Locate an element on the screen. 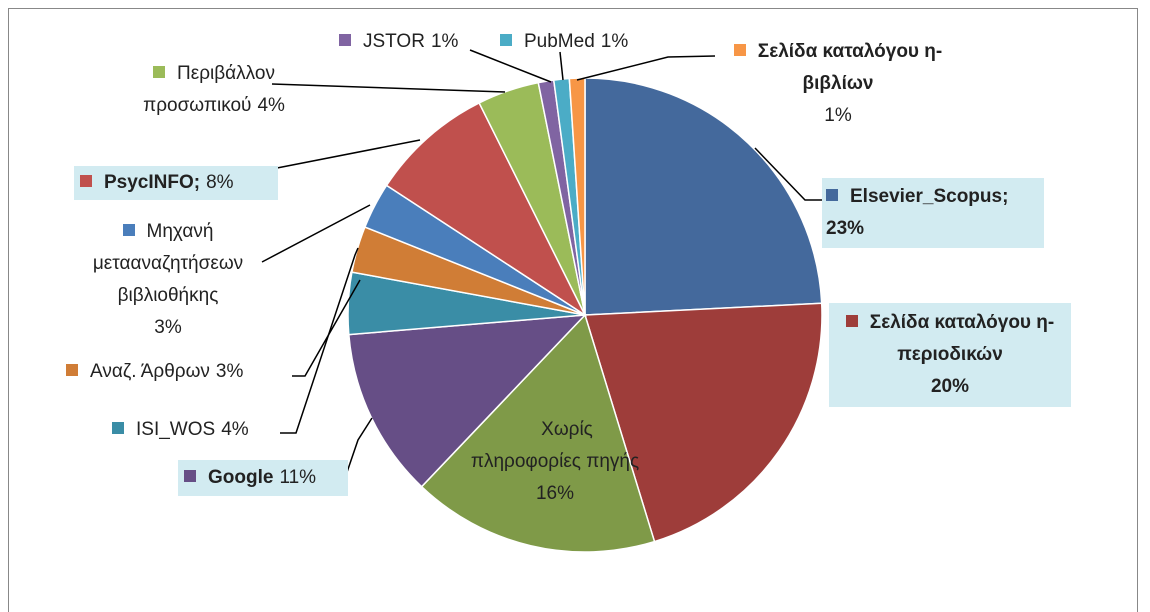 Image resolution: width=1150 pixels, height=612 pixels. slice-label: Σελίδα καταλόγου η-περιοδικών 20% is located at coordinates (950, 355).